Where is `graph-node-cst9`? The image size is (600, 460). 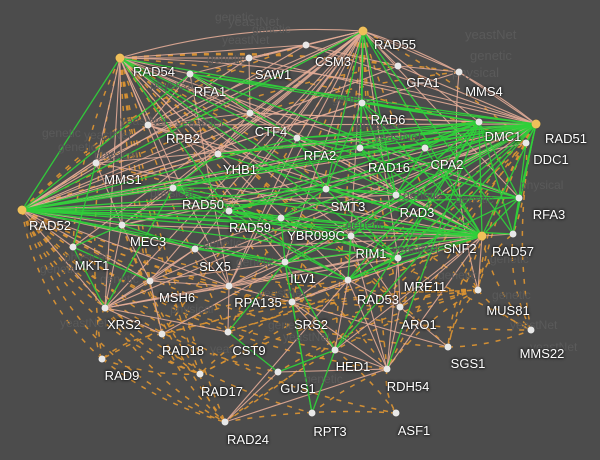 graph-node-cst9 is located at coordinates (228, 332).